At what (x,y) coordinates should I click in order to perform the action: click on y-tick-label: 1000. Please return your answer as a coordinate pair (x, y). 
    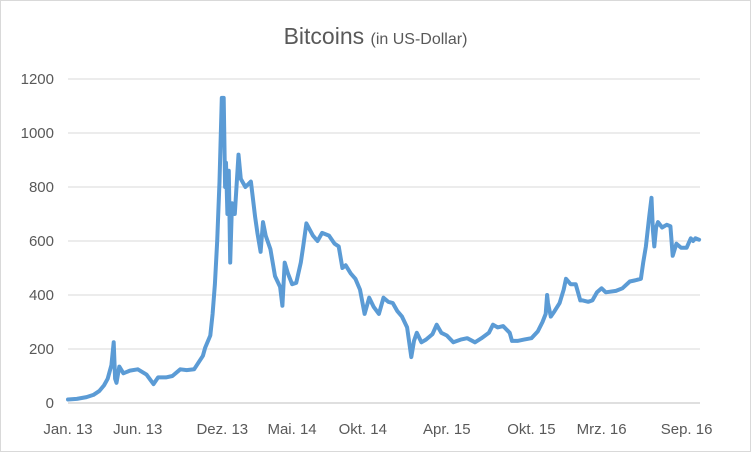
    Looking at the image, I should click on (37, 133).